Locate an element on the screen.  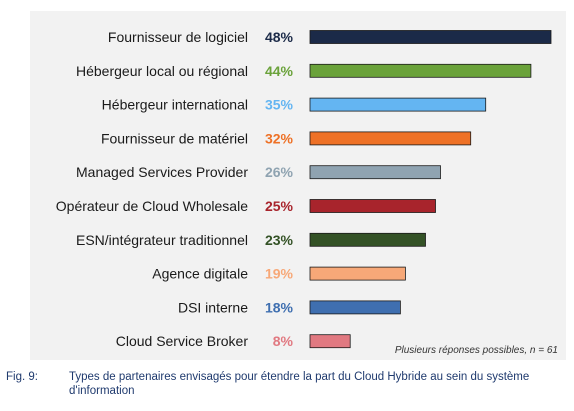
value-label-hebergeur-international: 35% is located at coordinates (279, 105).